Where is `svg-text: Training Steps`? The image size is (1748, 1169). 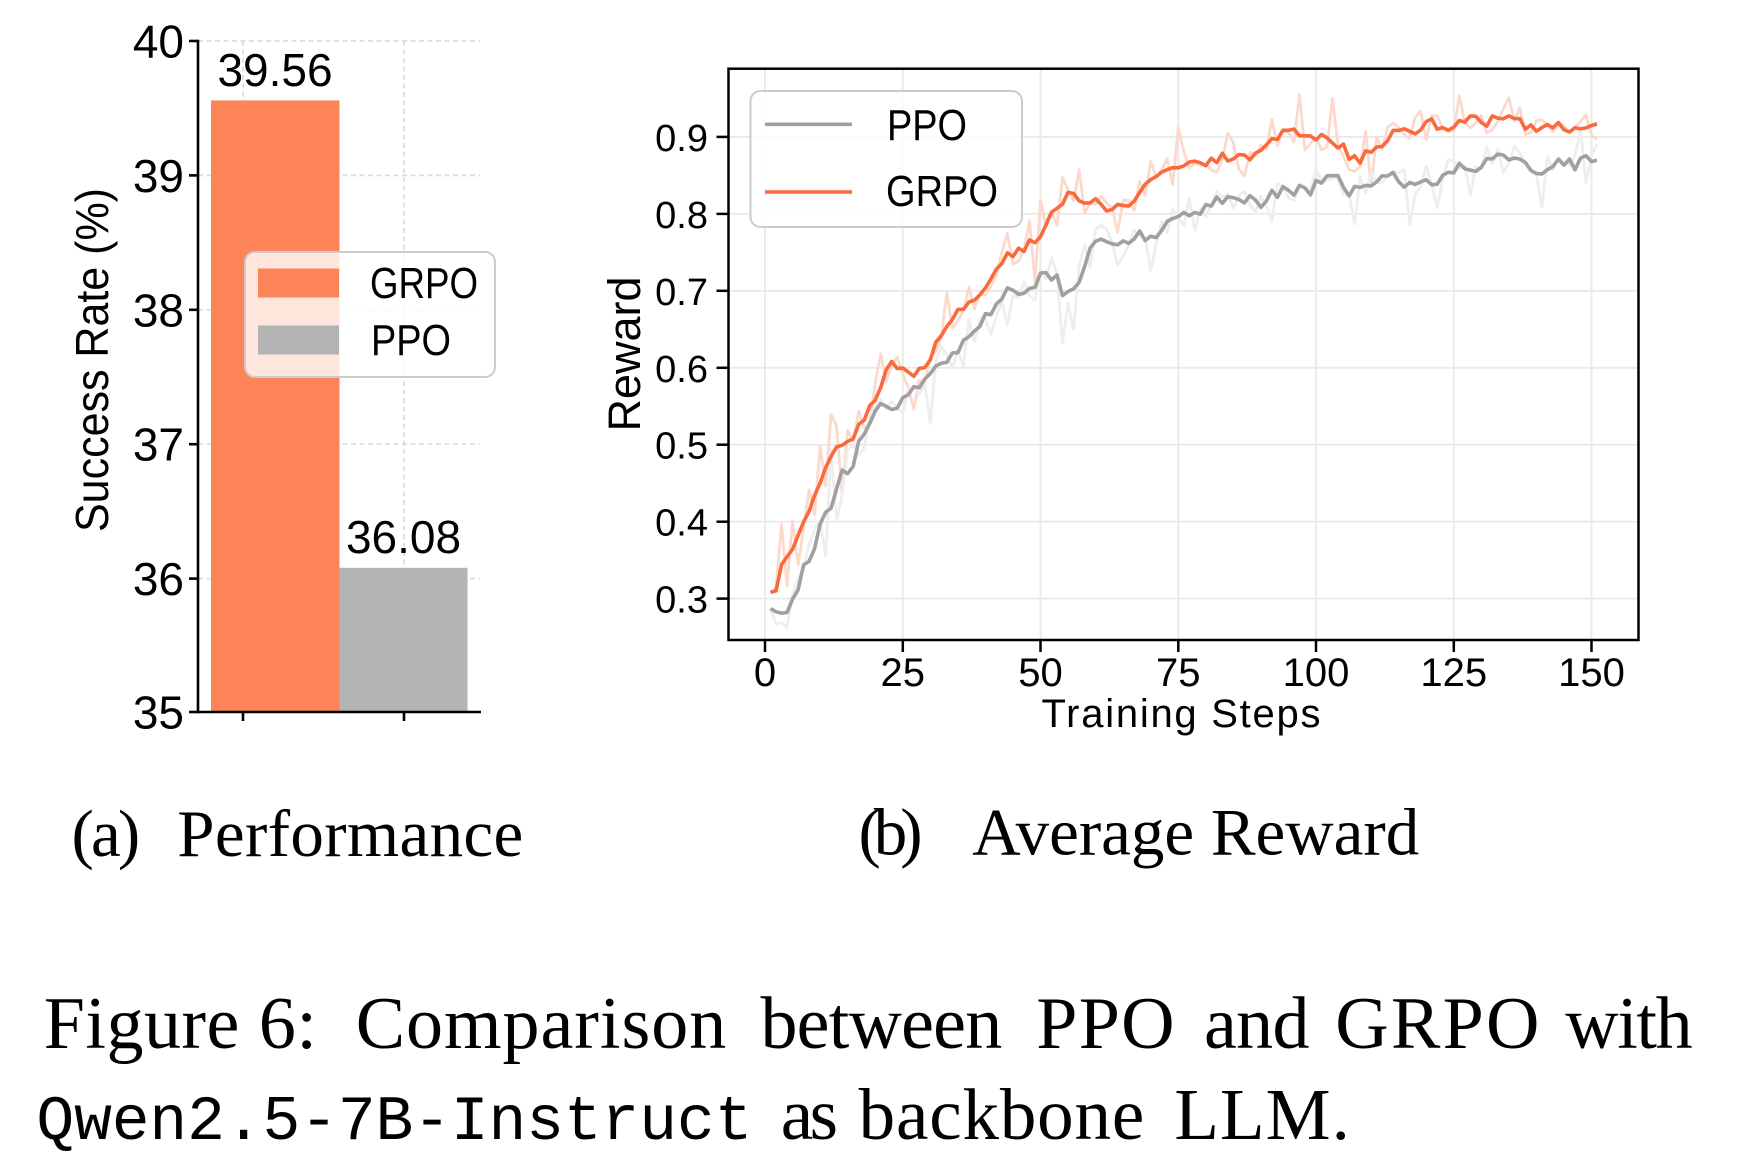
svg-text: Training Steps is located at coordinates (1181, 714).